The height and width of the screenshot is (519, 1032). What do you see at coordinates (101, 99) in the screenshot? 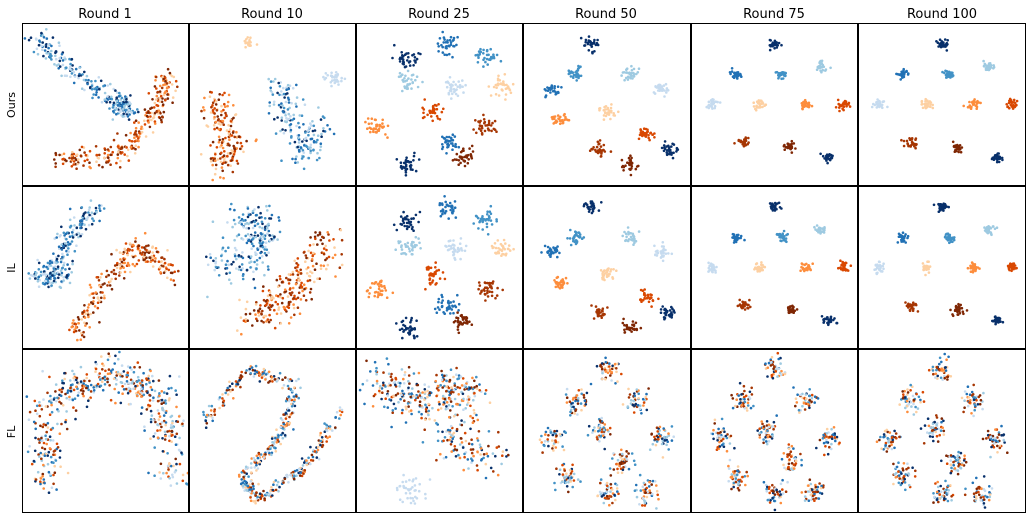
I see `scatter-points` at bounding box center [101, 99].